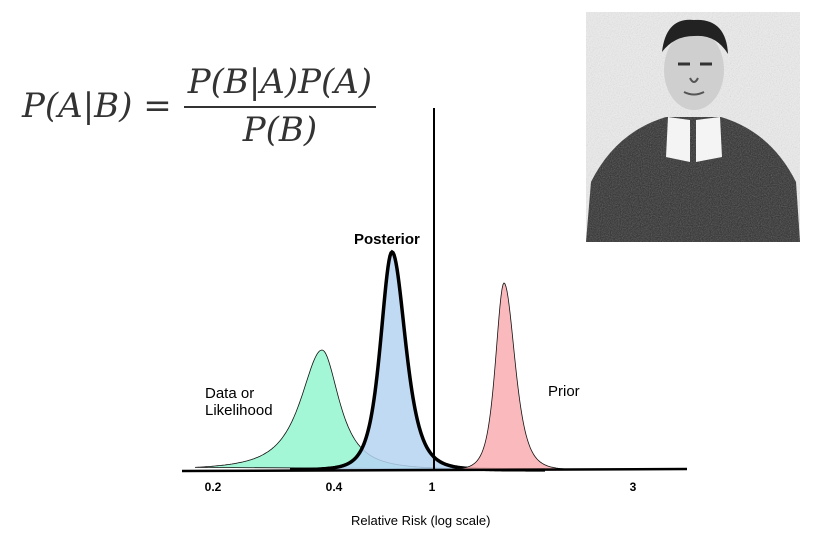 The width and height of the screenshot is (839, 540). I want to click on tick-label: 0.4, so click(334, 487).